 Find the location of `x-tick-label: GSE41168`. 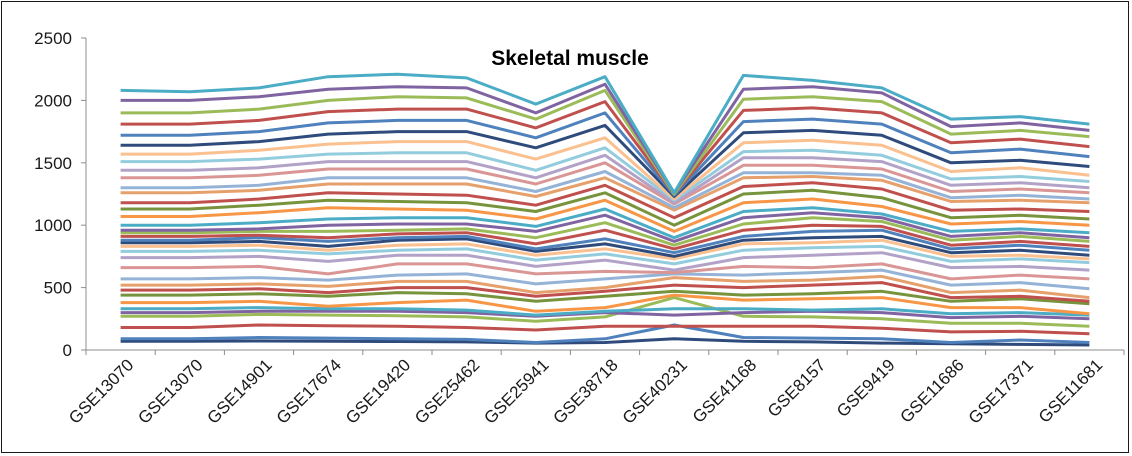

x-tick-label: GSE41168 is located at coordinates (724, 390).